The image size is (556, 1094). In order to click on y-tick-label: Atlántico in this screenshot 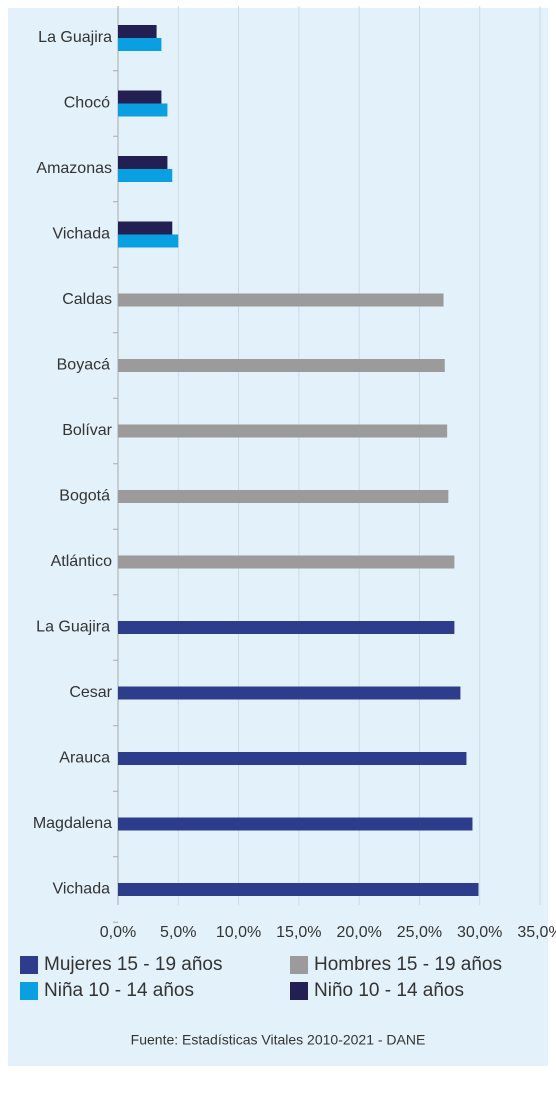, I will do `click(81, 561)`.